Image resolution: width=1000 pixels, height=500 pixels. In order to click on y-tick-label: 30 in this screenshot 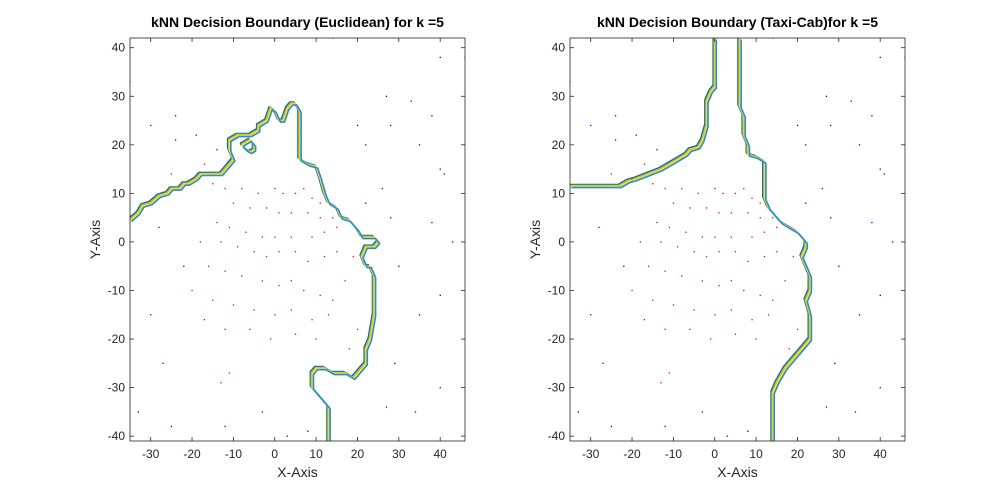, I will do `click(119, 96)`.